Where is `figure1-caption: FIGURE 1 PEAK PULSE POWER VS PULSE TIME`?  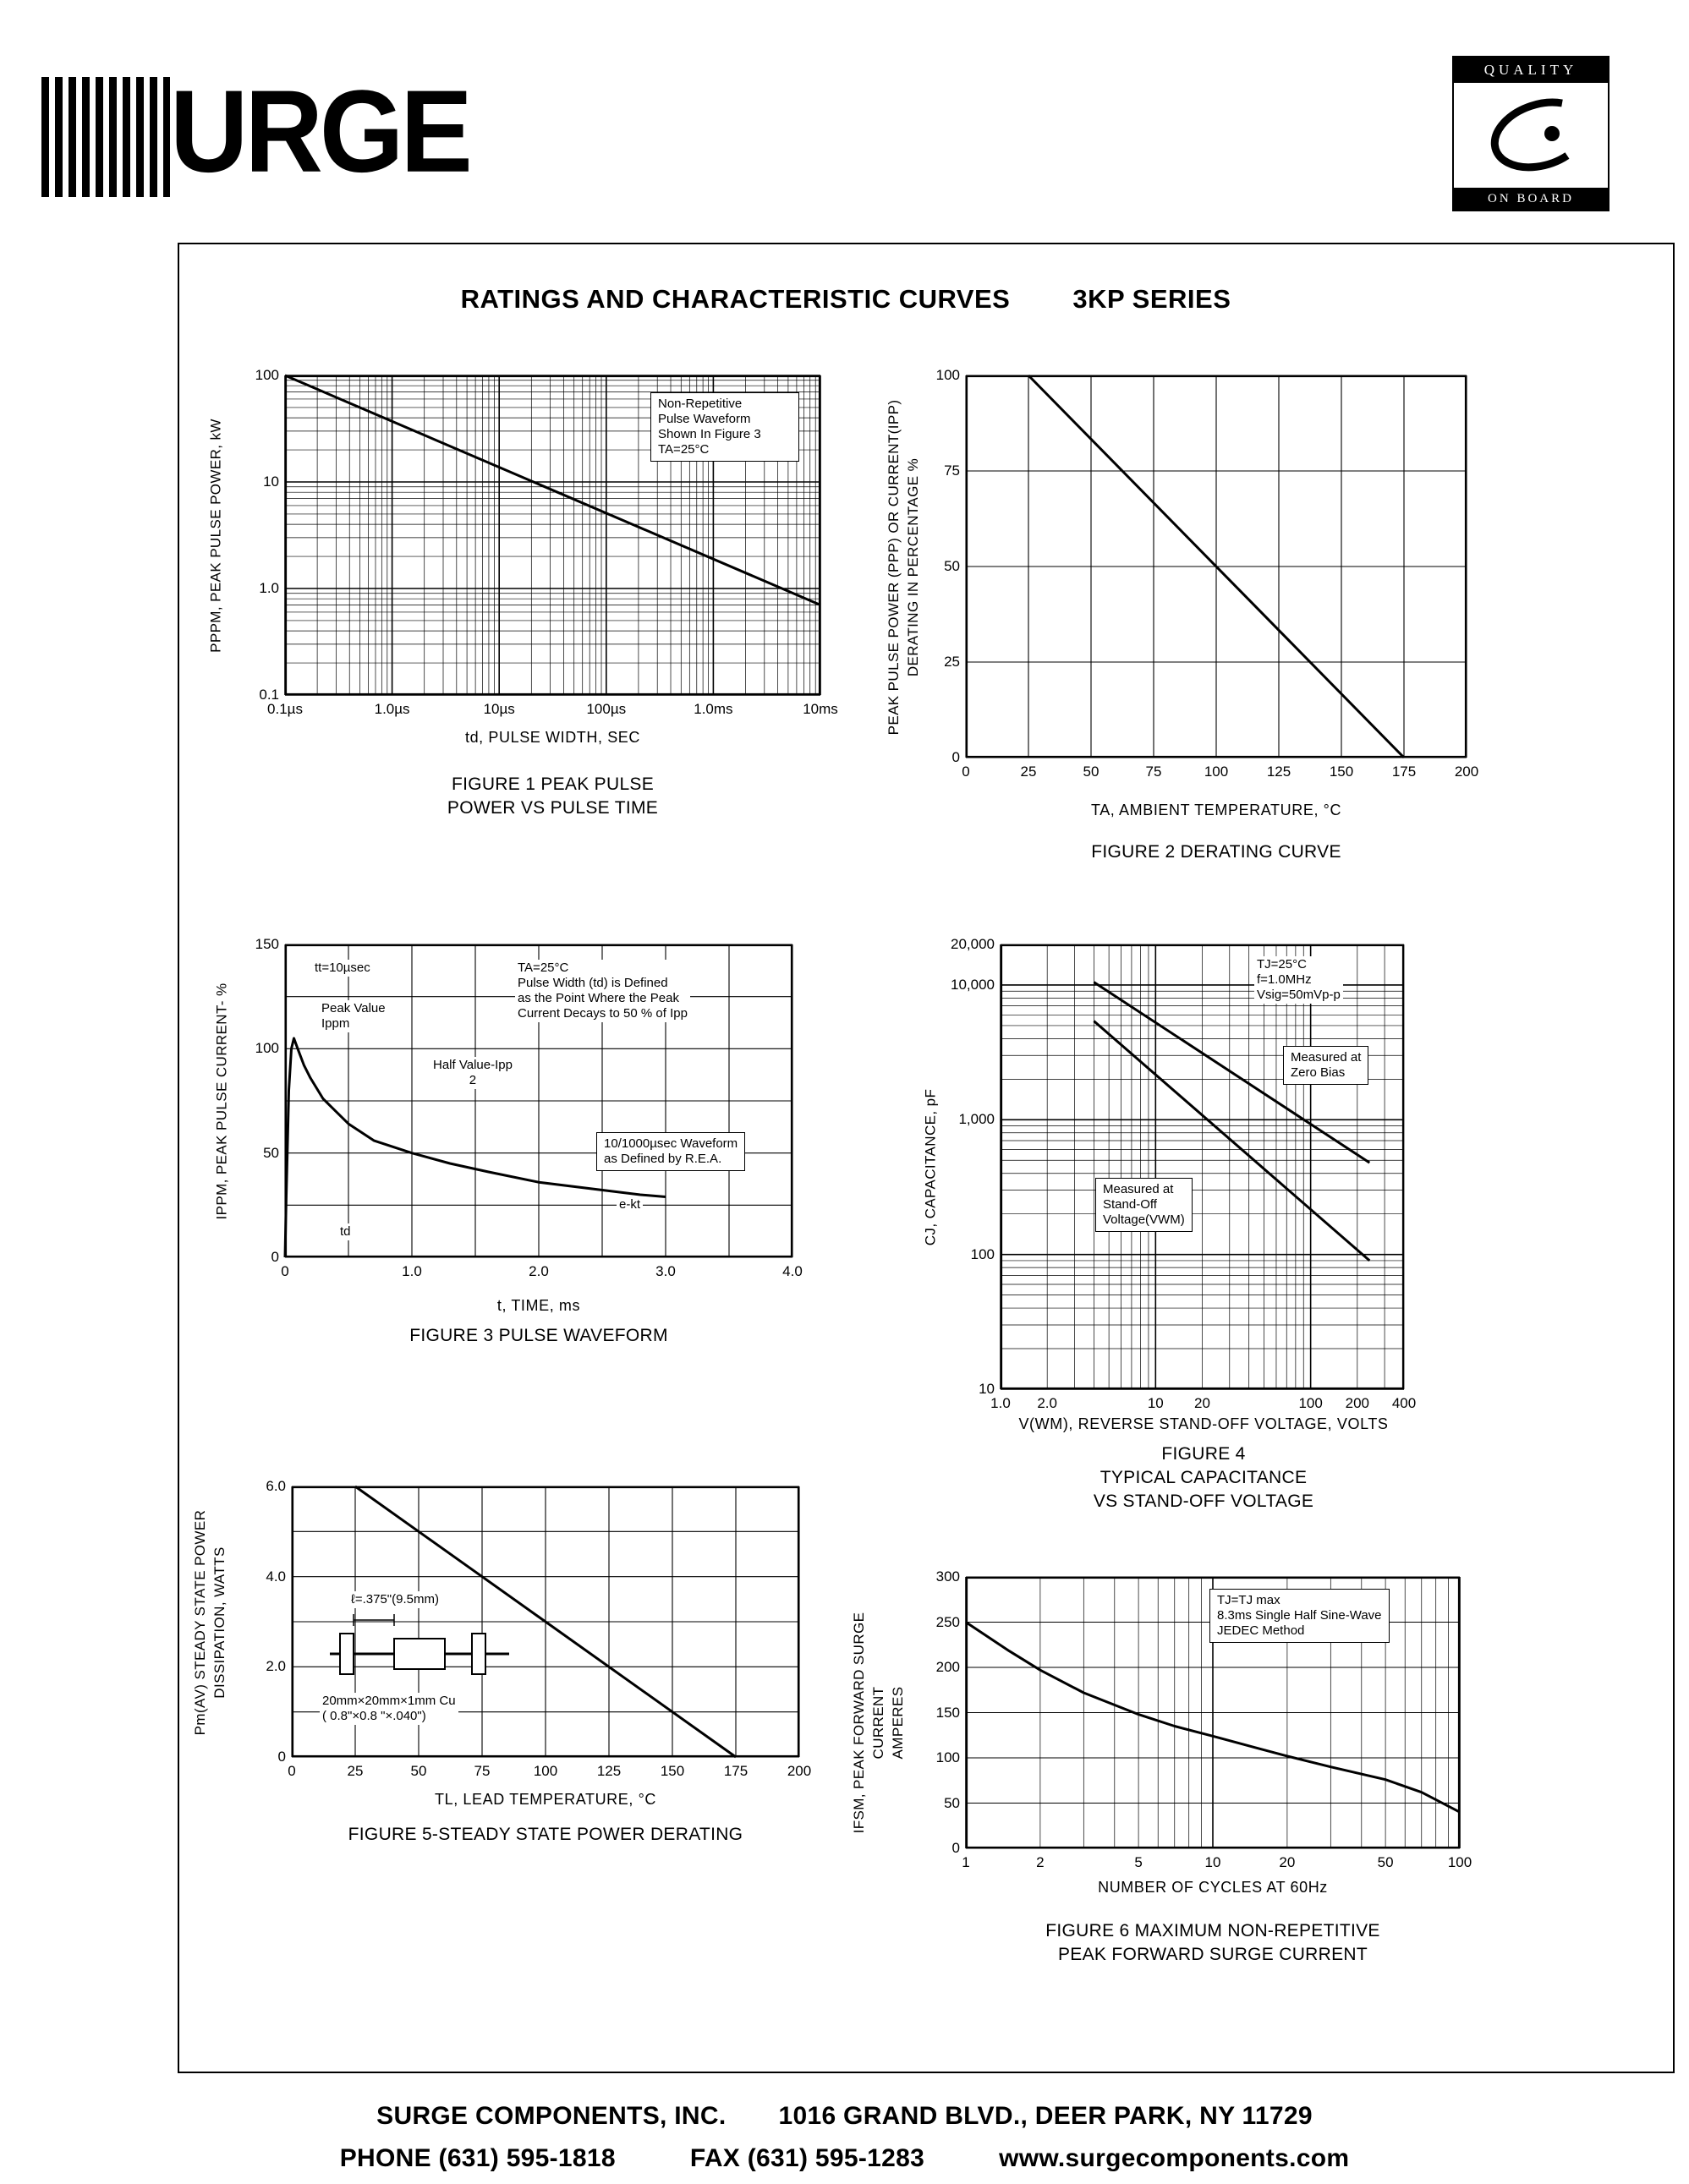
figure1-caption: FIGURE 1 PEAK PULSE POWER VS PULSE TIME is located at coordinates (553, 797).